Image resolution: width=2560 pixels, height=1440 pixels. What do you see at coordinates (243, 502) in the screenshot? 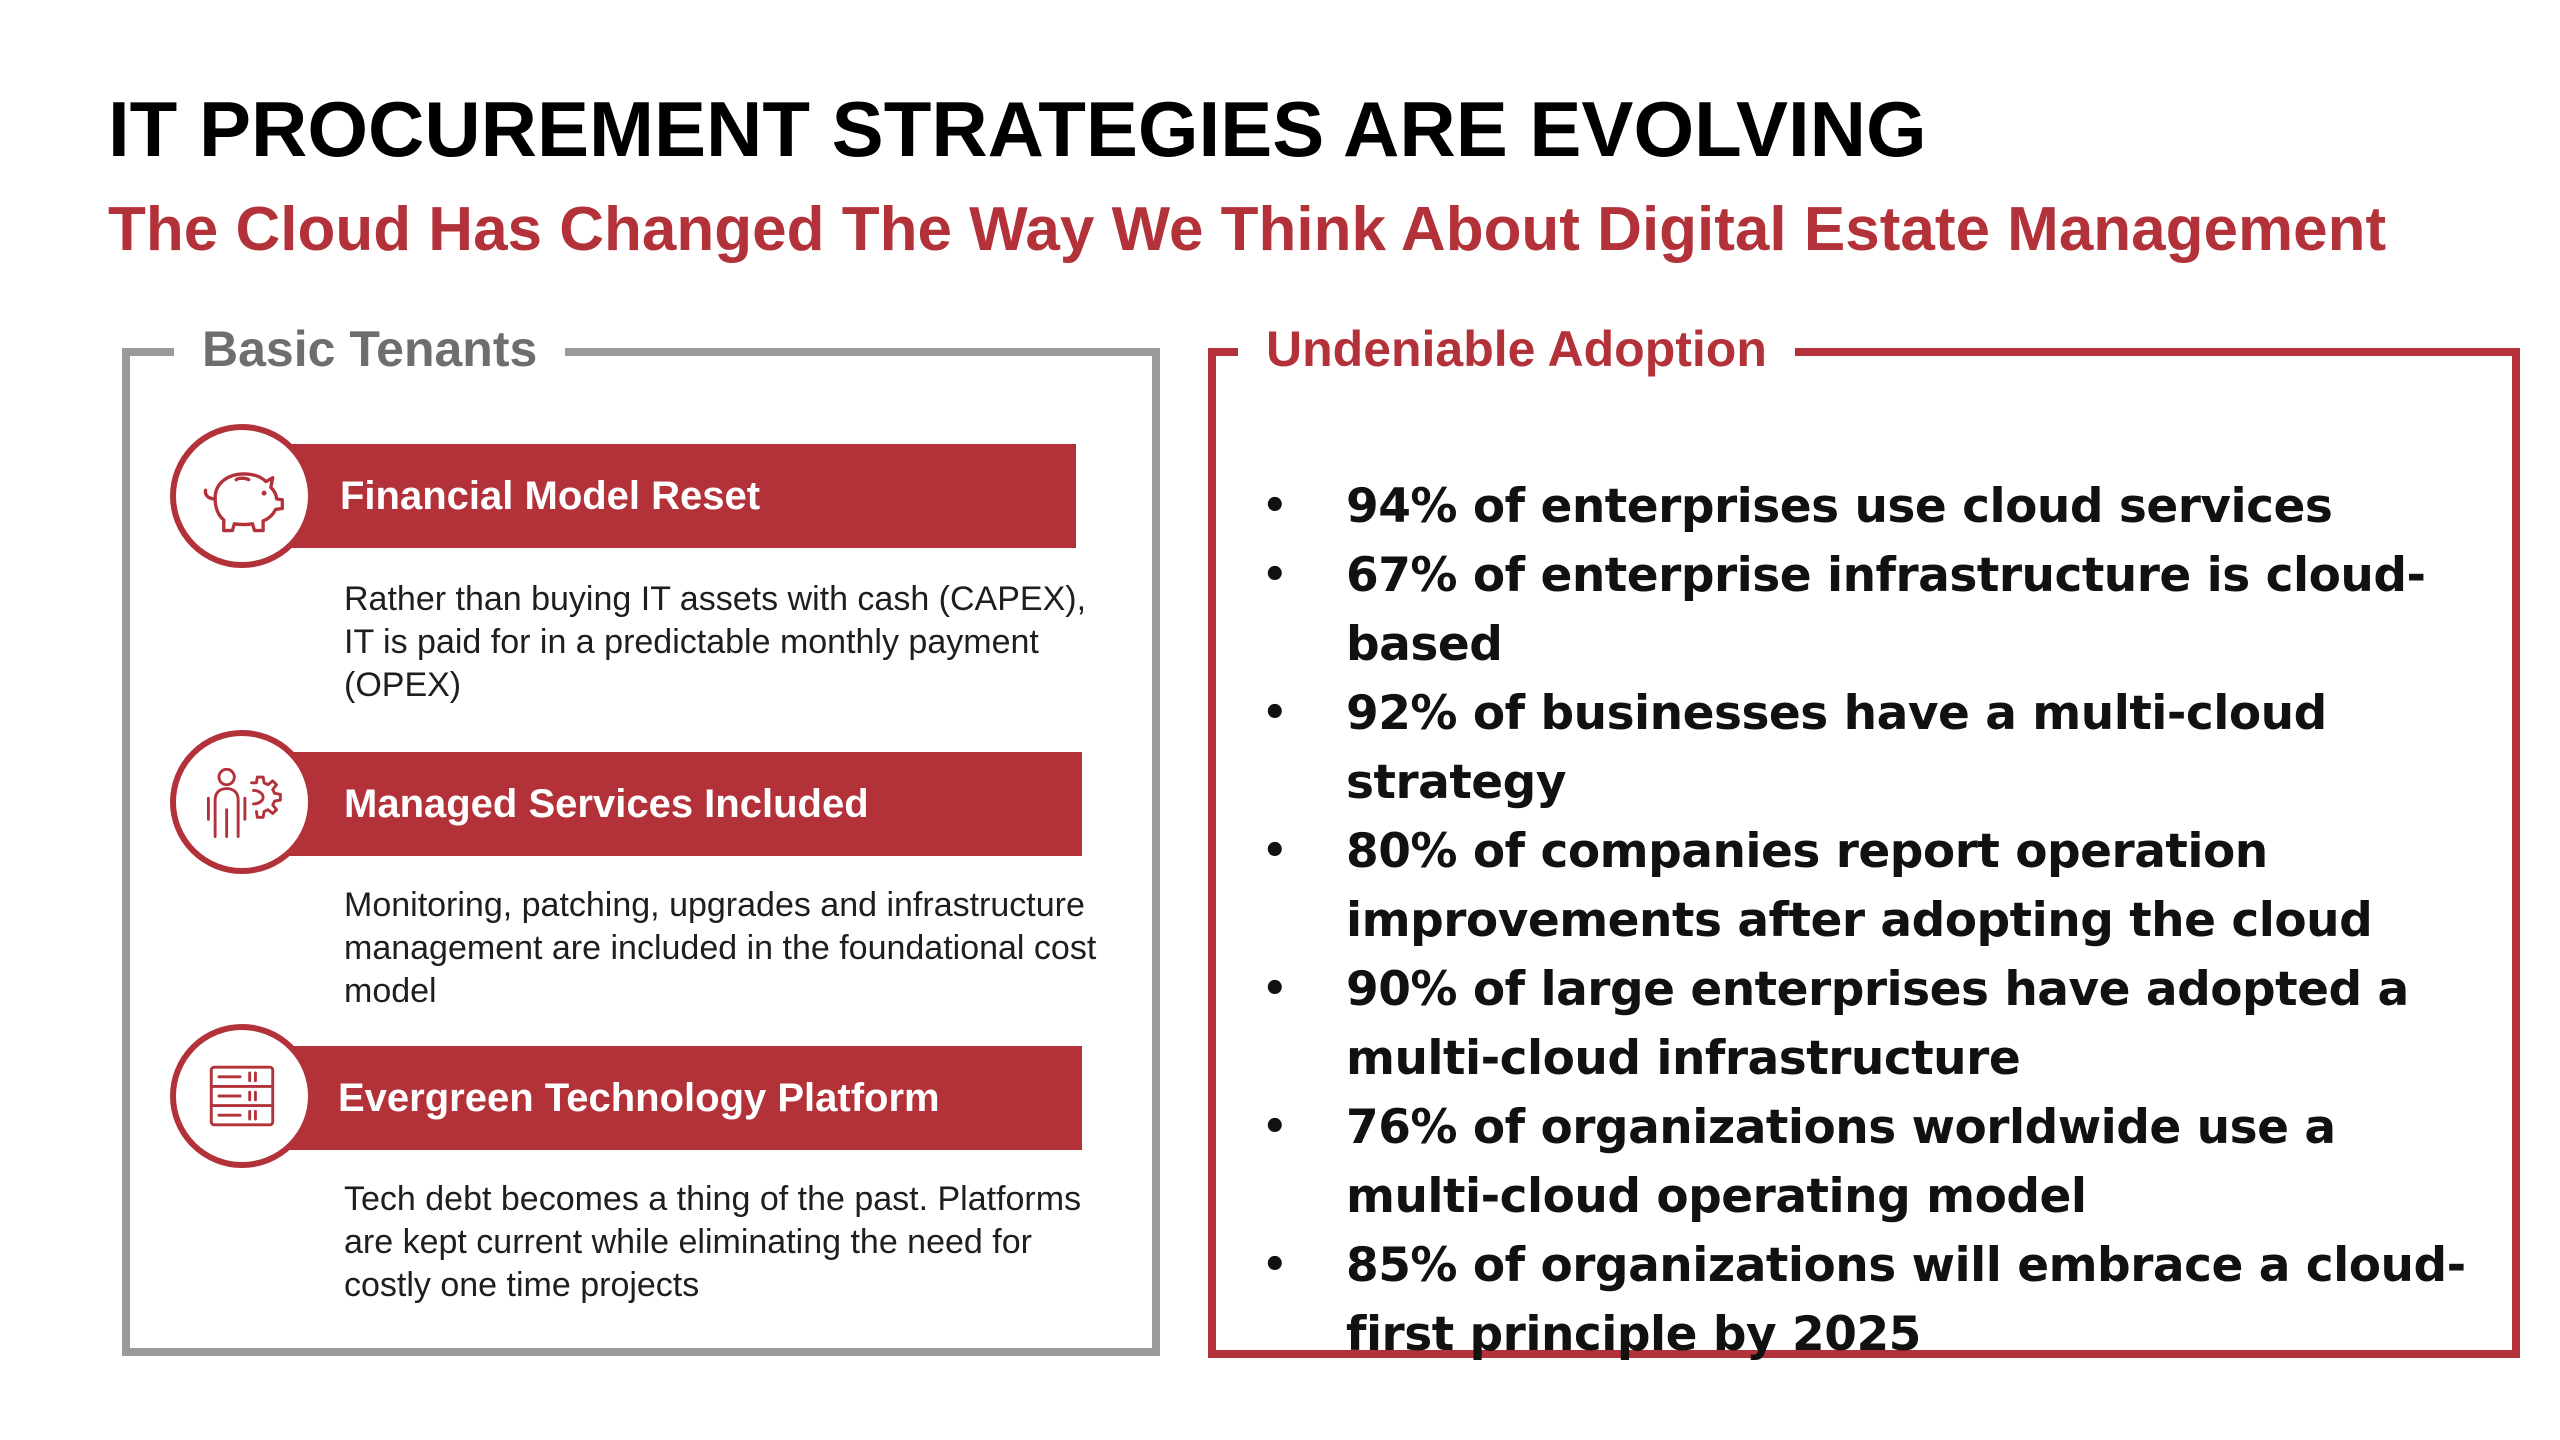
I see `piggy-bank-icon` at bounding box center [243, 502].